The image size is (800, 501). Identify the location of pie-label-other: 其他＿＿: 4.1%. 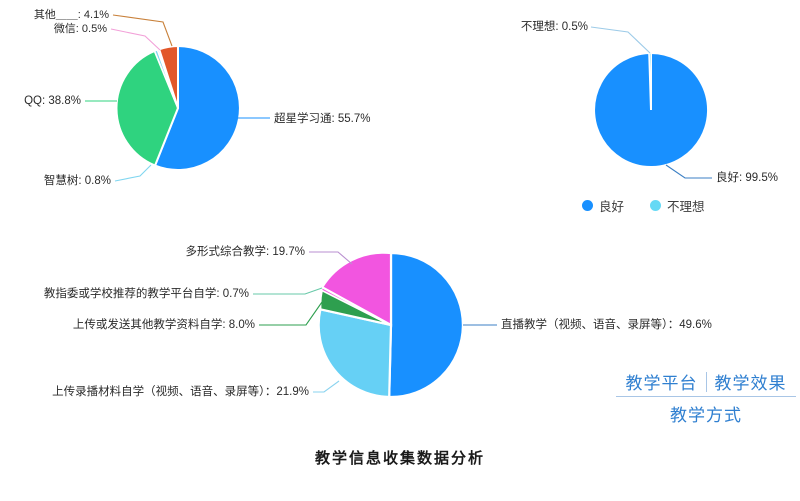
(71, 14).